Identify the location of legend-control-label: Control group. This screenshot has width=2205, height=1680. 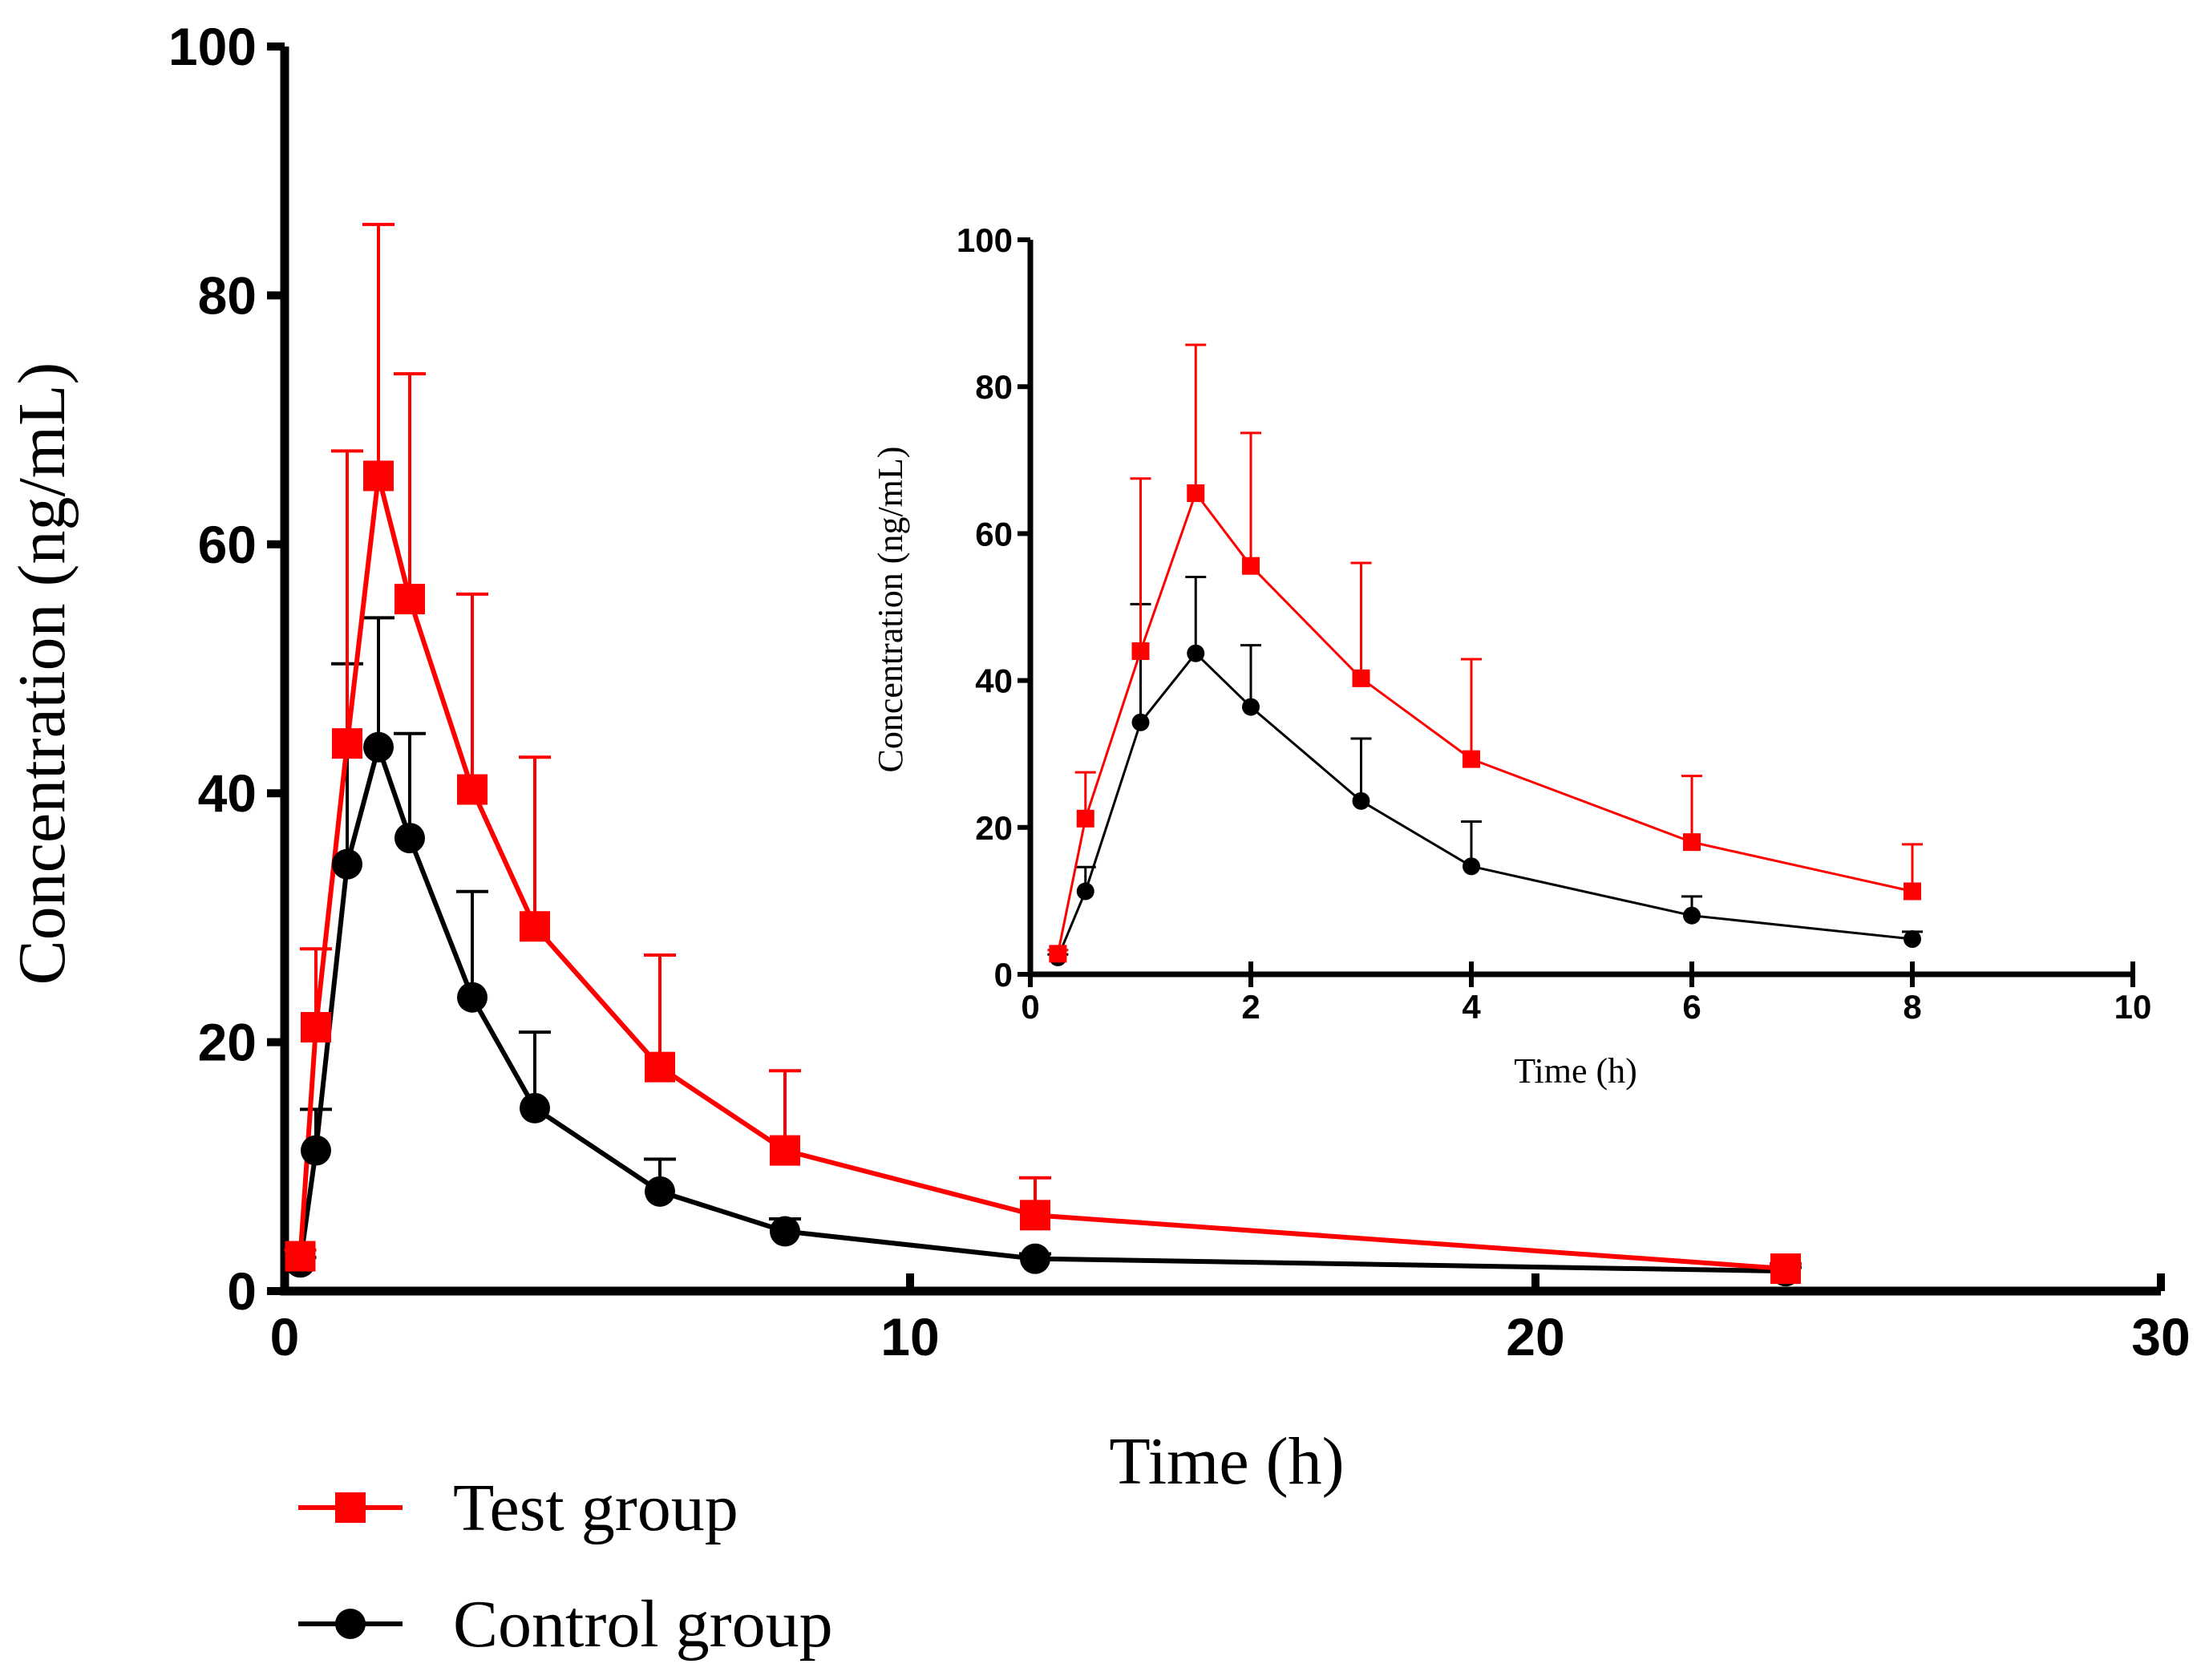
(643, 1624).